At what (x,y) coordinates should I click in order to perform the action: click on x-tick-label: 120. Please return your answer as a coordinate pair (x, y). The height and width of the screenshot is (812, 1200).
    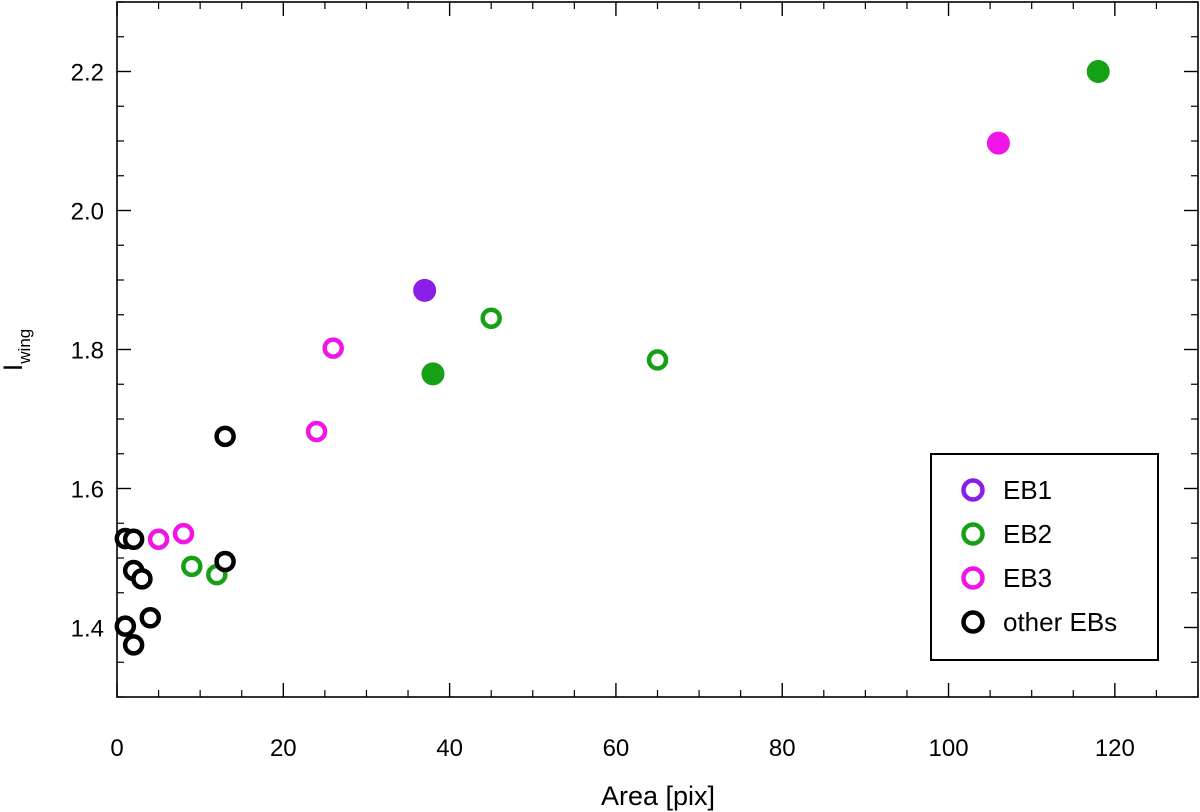
    Looking at the image, I should click on (1115, 748).